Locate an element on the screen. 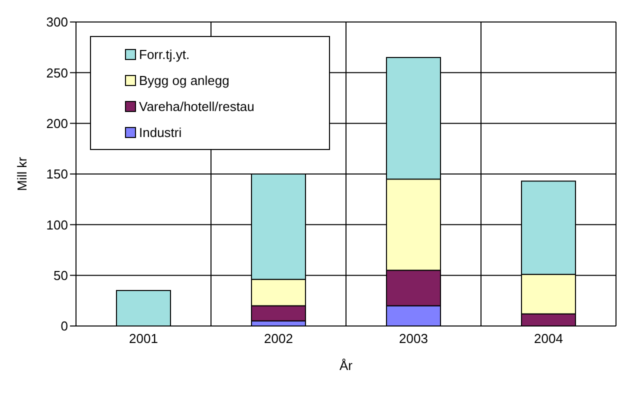 This screenshot has height=408, width=636. y-tick-label: 200 is located at coordinates (57, 123).